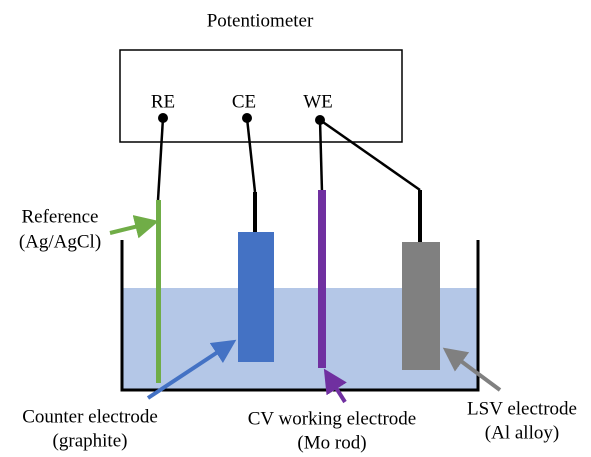 This screenshot has height=457, width=591. I want to click on label: LSV electrode, so click(522, 408).